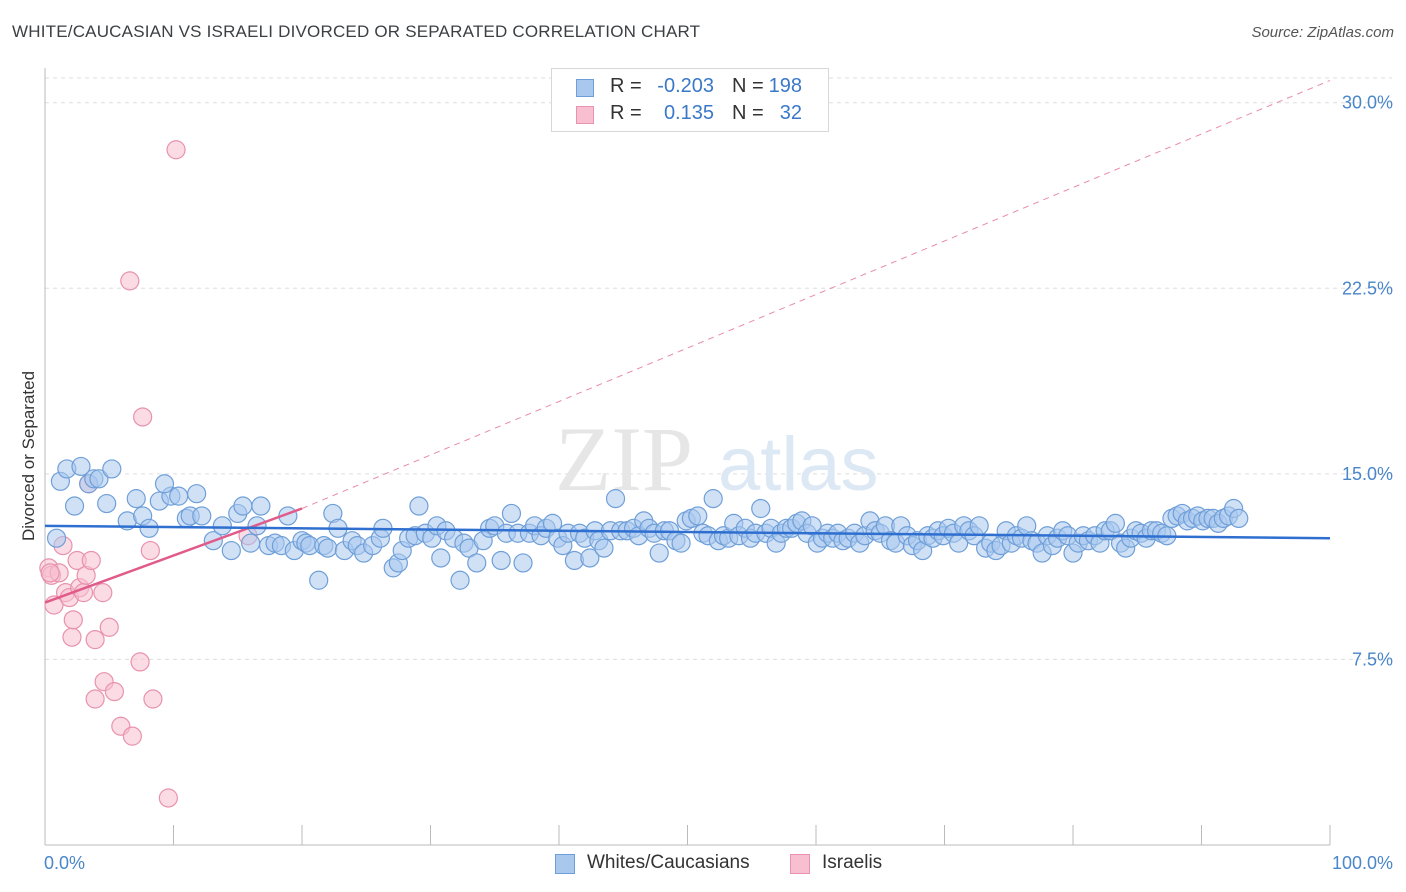 This screenshot has width=1406, height=892. I want to click on x-tick-label: 0.0%, so click(64, 863).